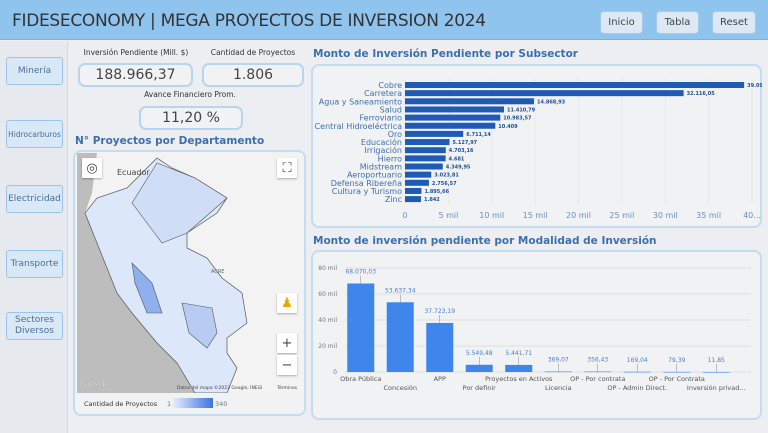 Image resolution: width=768 pixels, height=433 pixels. Describe the element at coordinates (558, 388) in the screenshot. I see `category-label: Licencia` at that location.